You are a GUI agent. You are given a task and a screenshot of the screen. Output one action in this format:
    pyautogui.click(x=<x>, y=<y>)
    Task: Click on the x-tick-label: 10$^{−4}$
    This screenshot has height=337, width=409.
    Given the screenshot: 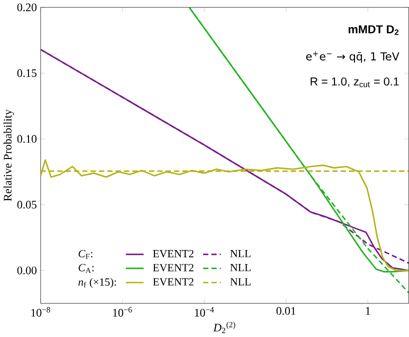 What is the action you would take?
    pyautogui.click(x=204, y=312)
    